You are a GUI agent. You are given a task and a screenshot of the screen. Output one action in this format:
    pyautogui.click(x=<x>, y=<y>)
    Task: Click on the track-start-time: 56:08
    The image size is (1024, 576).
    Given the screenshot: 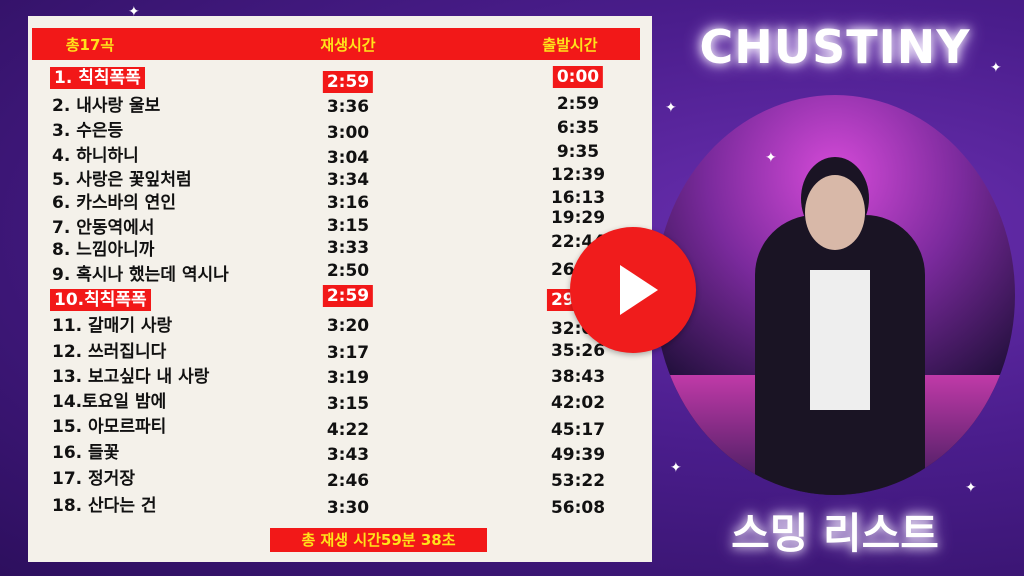 What is the action you would take?
    pyautogui.click(x=578, y=508)
    